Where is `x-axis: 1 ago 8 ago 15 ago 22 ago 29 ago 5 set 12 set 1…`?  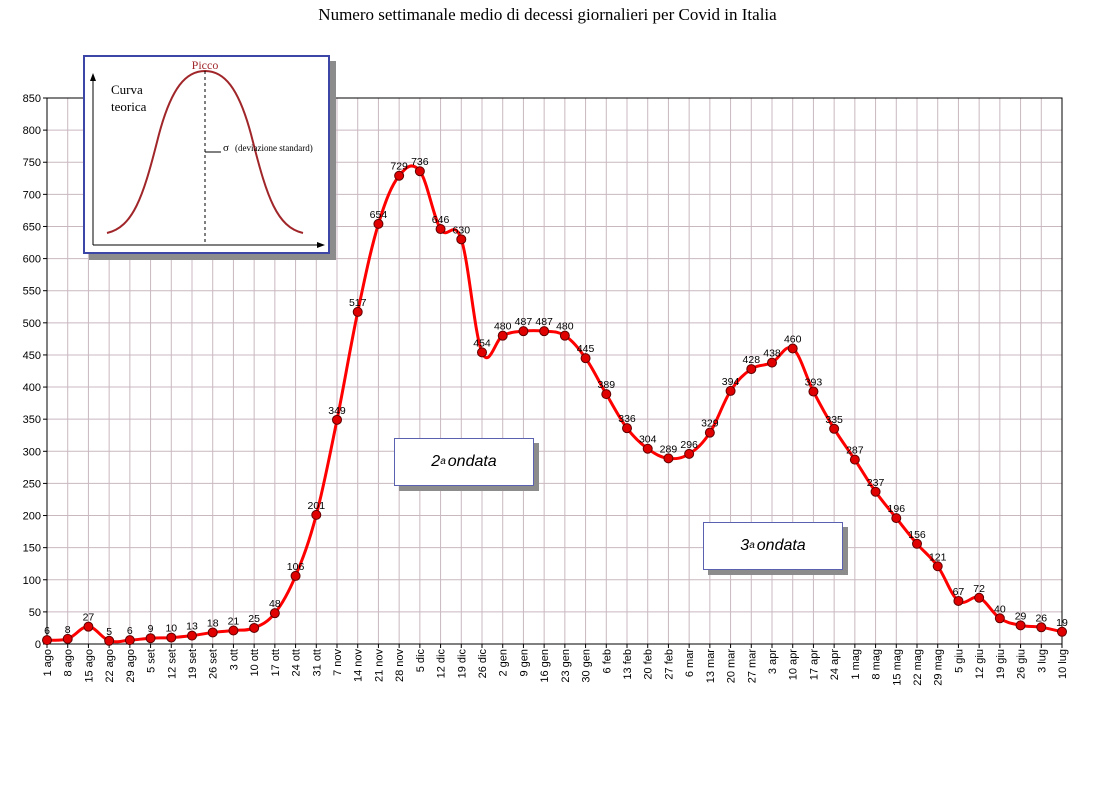
x-axis: 1 ago 8 ago 15 ago 22 ago 29 ago 5 set 12 set 1… is located at coordinates (555, 664).